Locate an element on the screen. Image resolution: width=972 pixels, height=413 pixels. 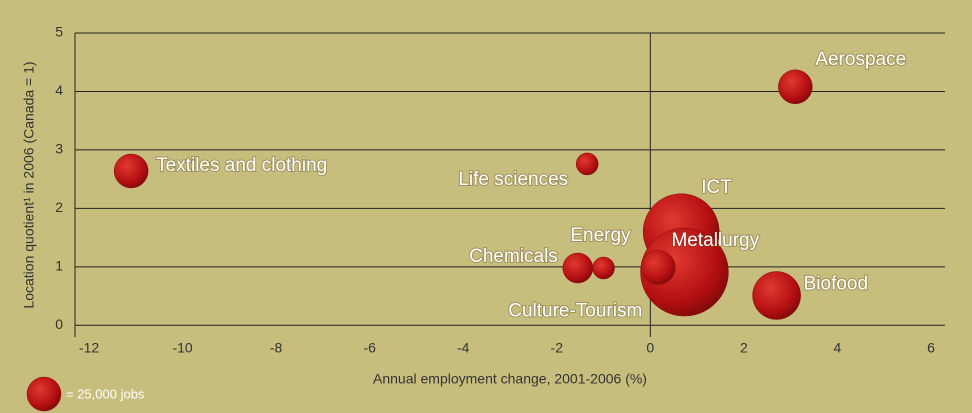
x-tick-label: -2 is located at coordinates (557, 348).